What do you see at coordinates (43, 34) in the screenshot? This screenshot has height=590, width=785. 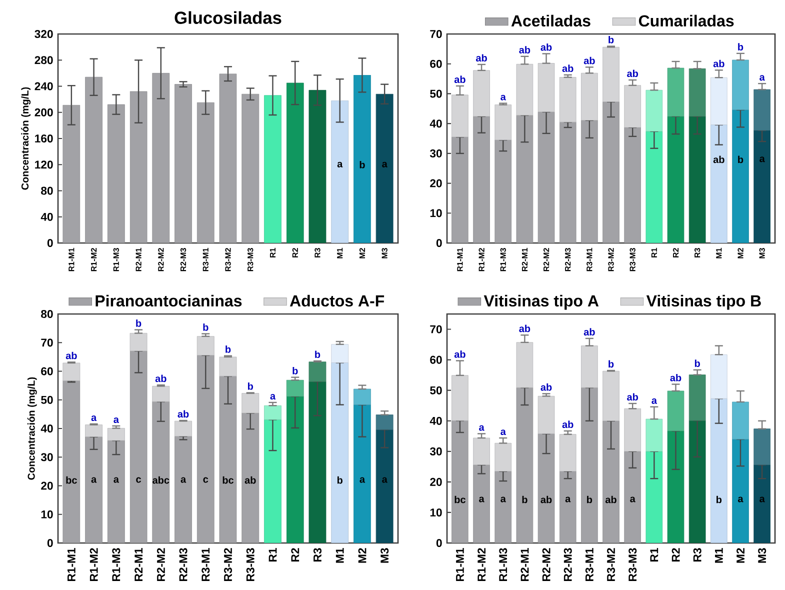 I see `y-tick-label: 320` at bounding box center [43, 34].